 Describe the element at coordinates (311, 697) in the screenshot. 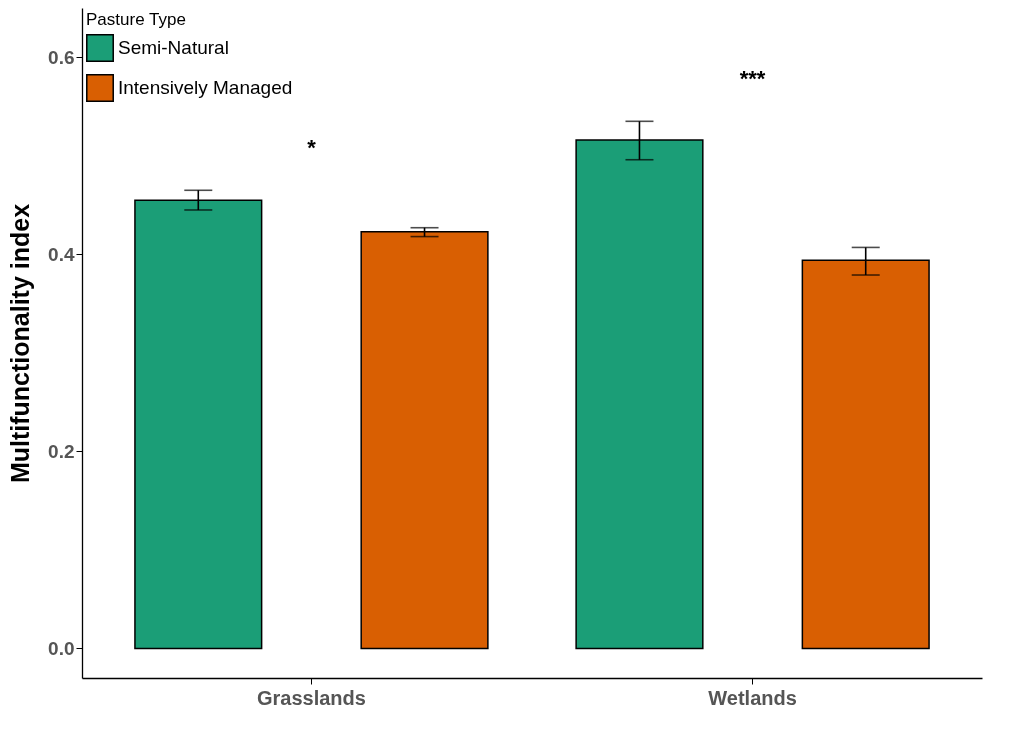

I see `x-tick-label: Grasslands` at that location.